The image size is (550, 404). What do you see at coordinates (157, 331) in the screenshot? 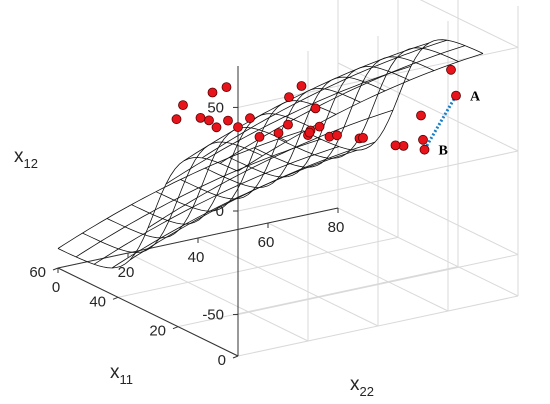
I see `x11-tick-label: 20` at bounding box center [157, 331].